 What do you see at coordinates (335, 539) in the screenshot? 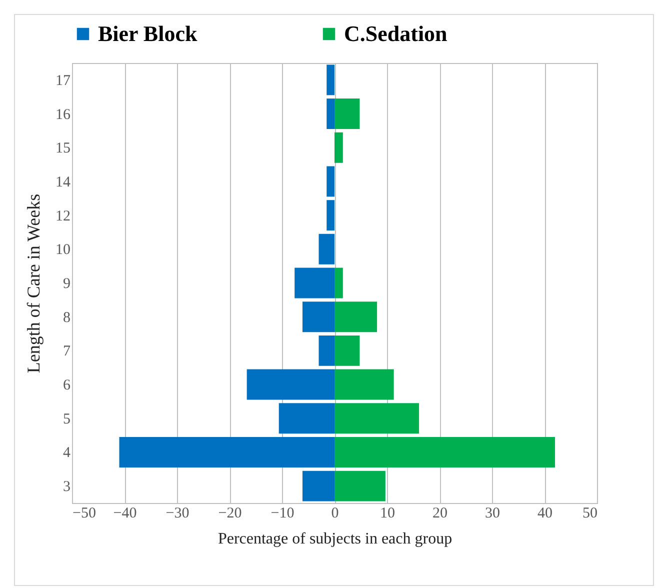
I see `x-axis-title: Percentage of subjects in each group` at bounding box center [335, 539].